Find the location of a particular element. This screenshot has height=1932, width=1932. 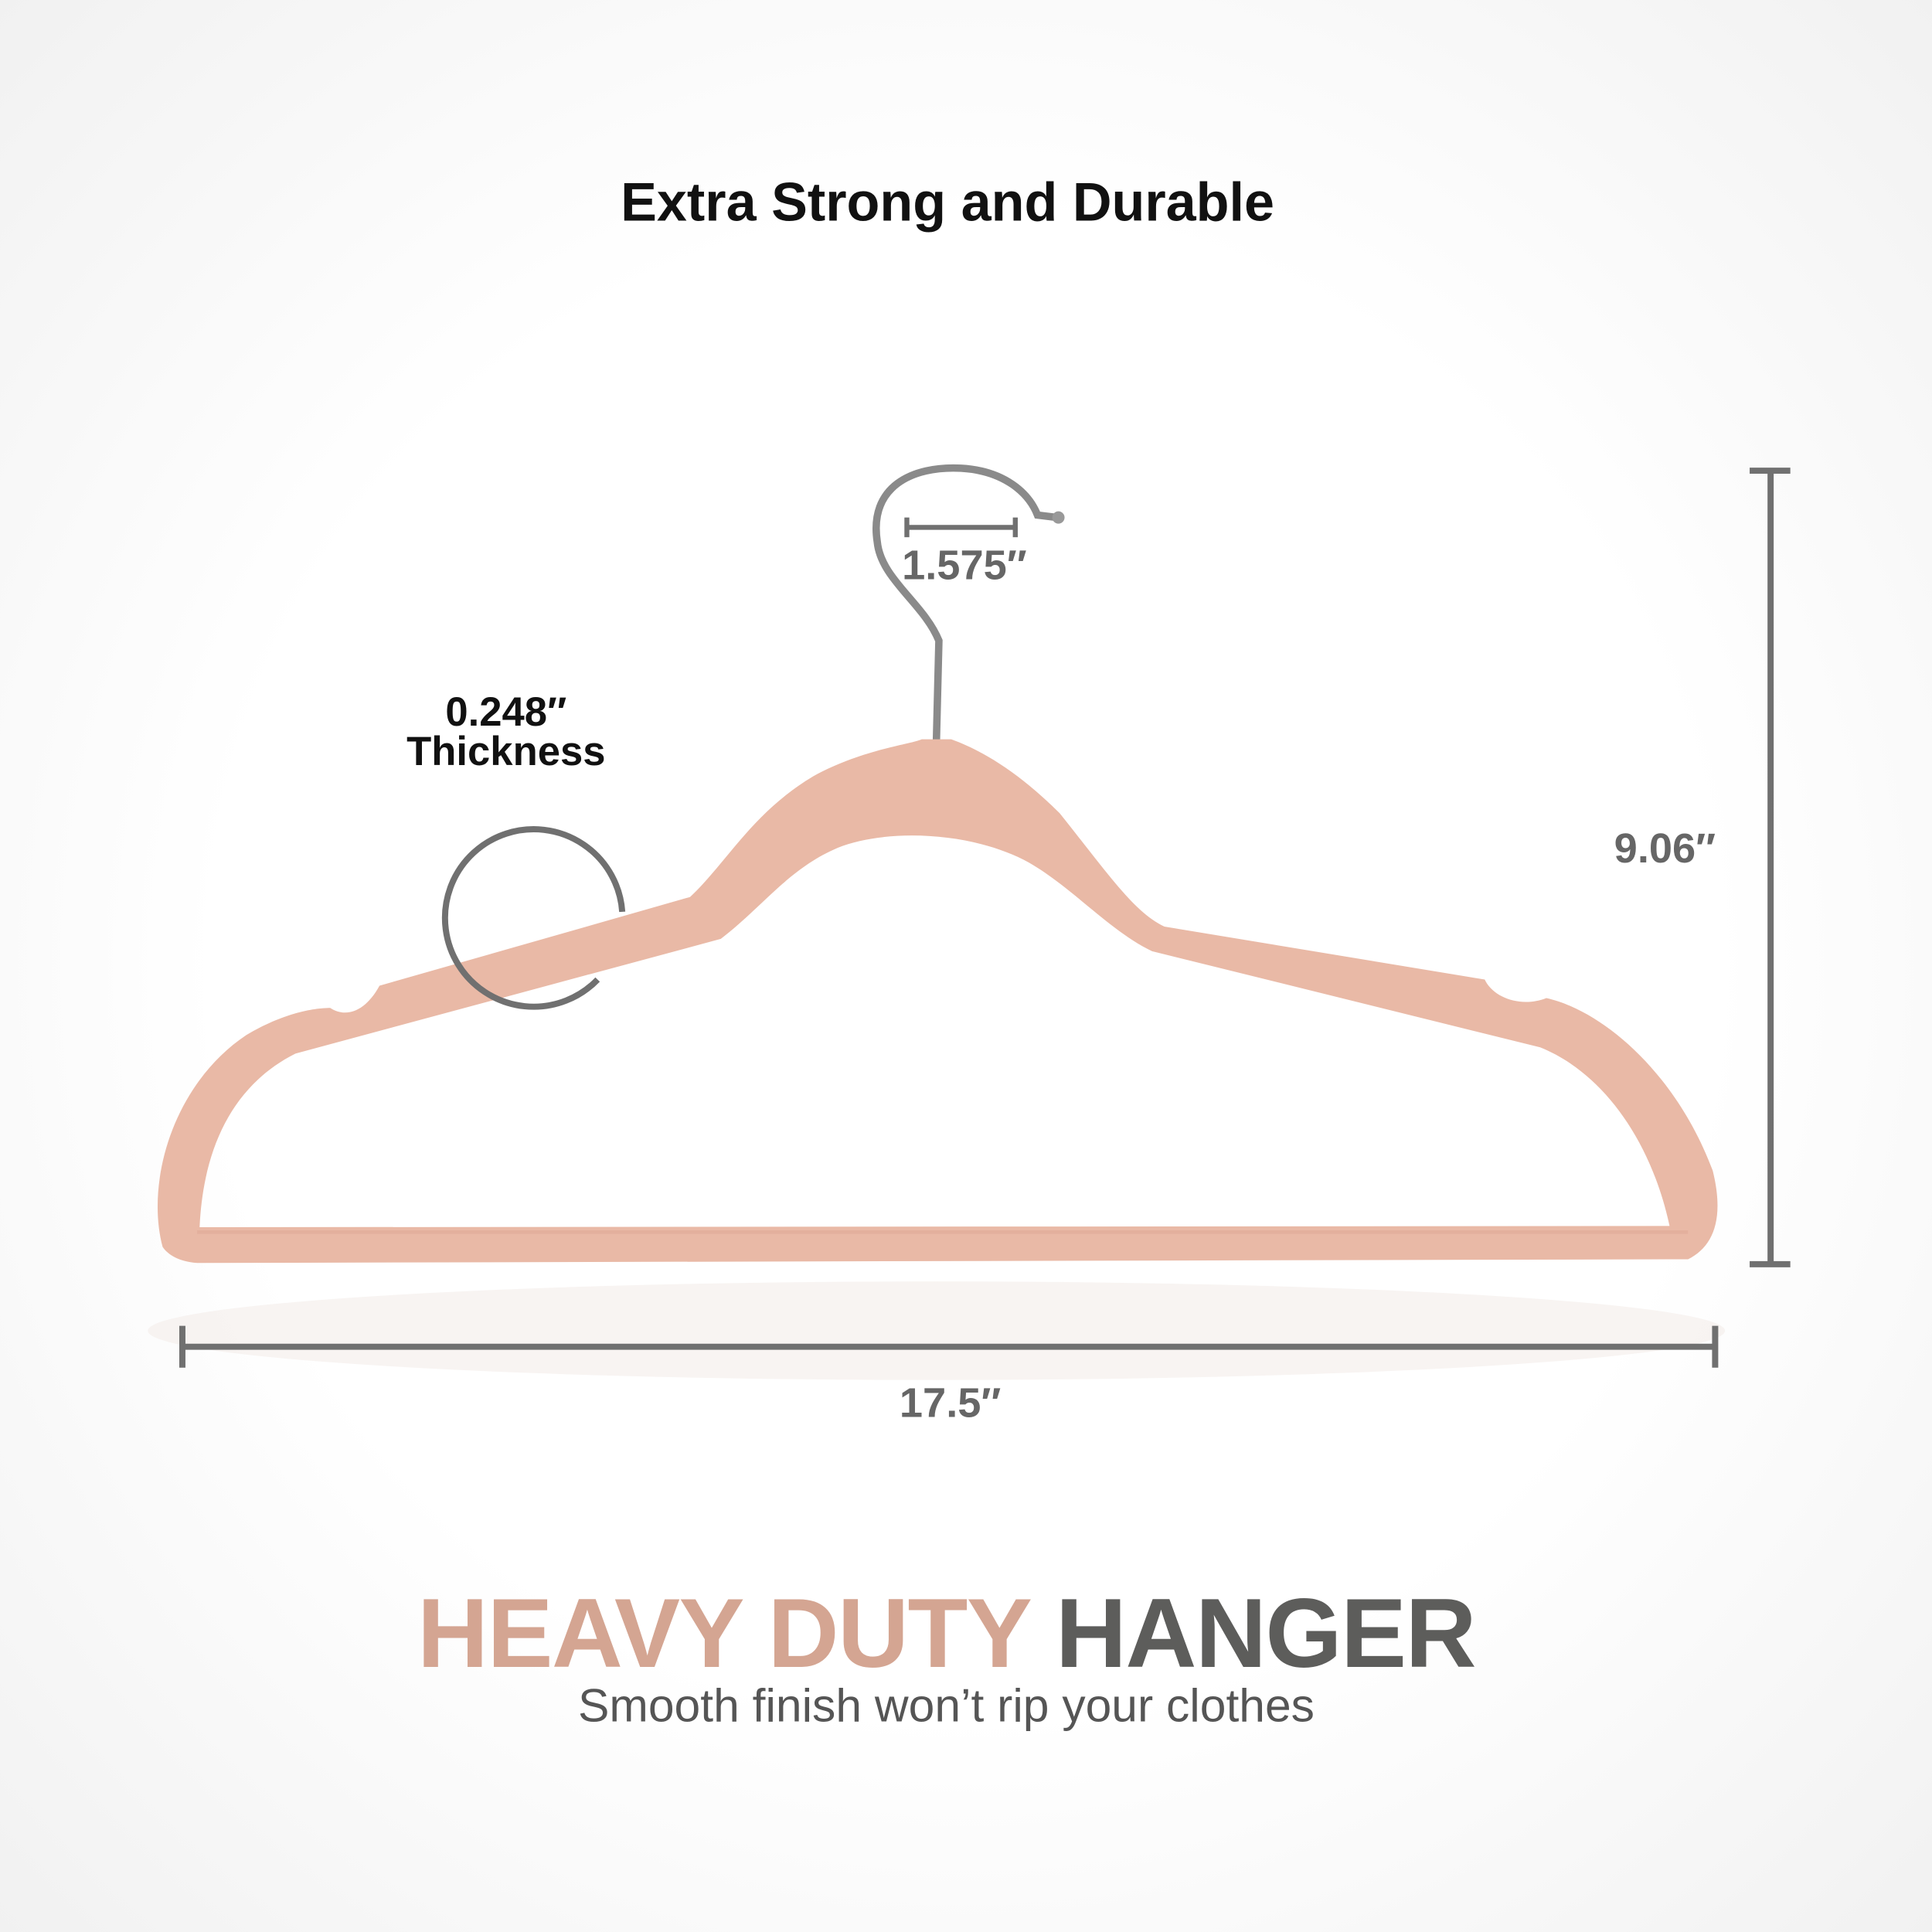

width-dimension-line is located at coordinates (949, 1347).